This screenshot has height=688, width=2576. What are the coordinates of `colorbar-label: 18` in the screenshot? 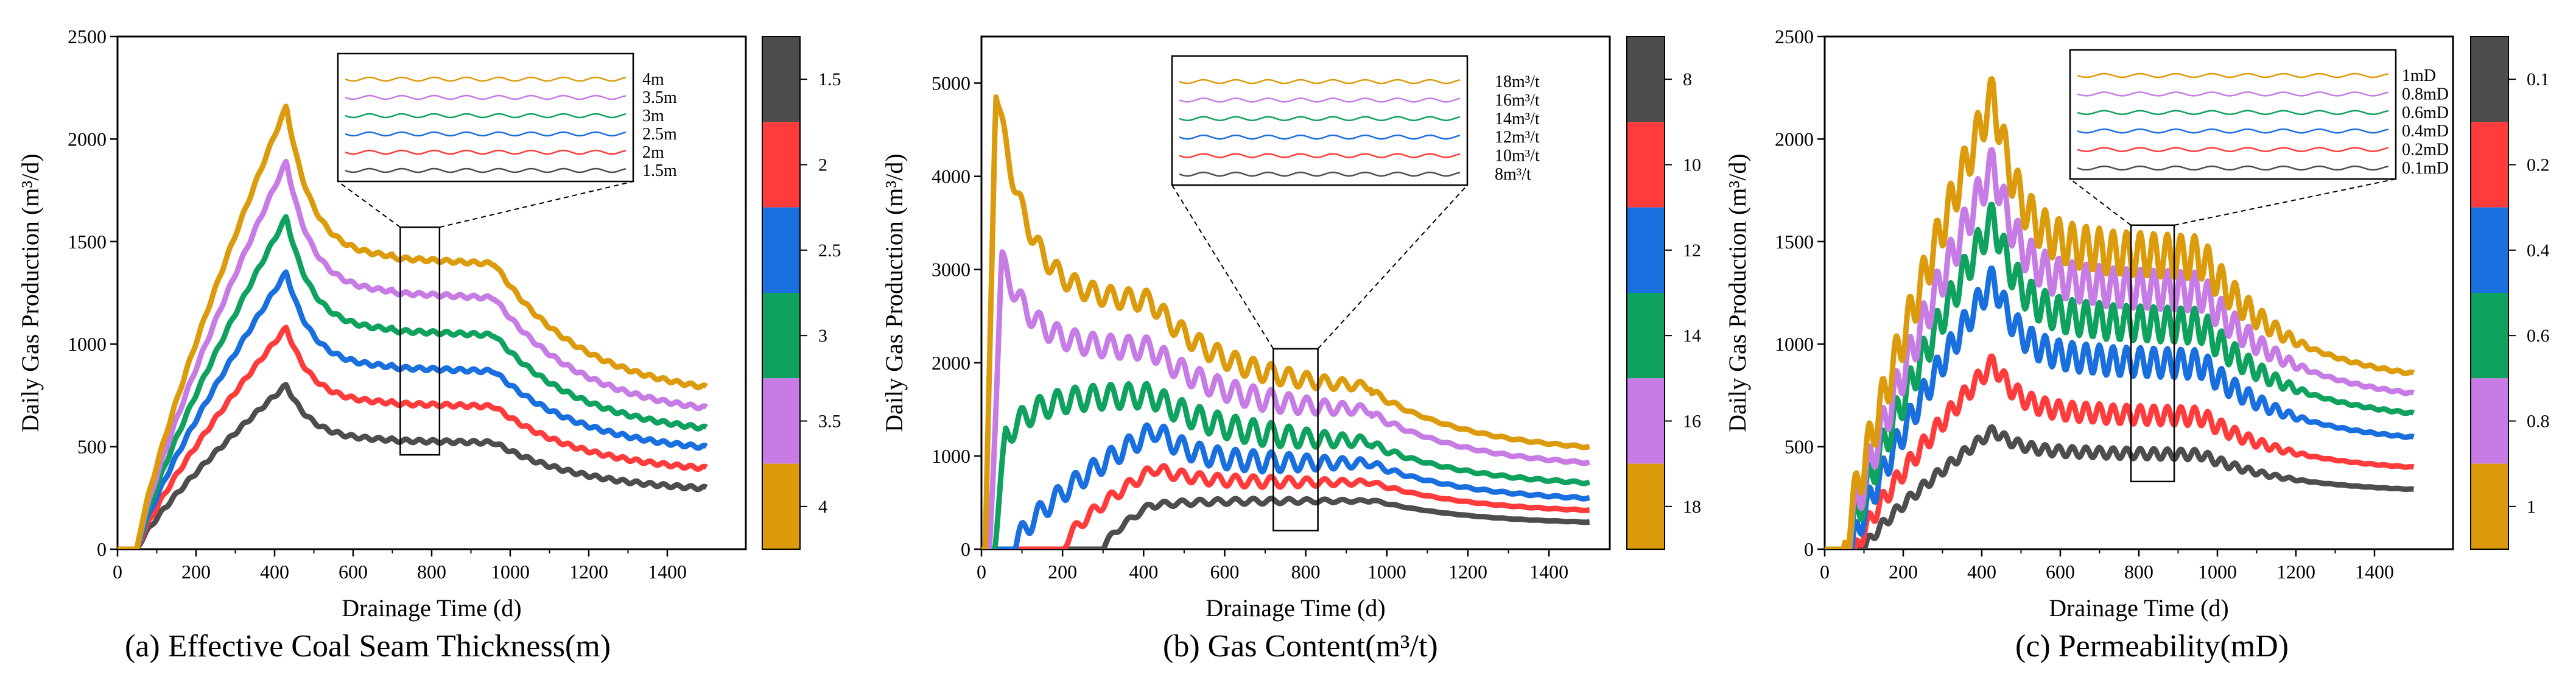 It's located at (1692, 507).